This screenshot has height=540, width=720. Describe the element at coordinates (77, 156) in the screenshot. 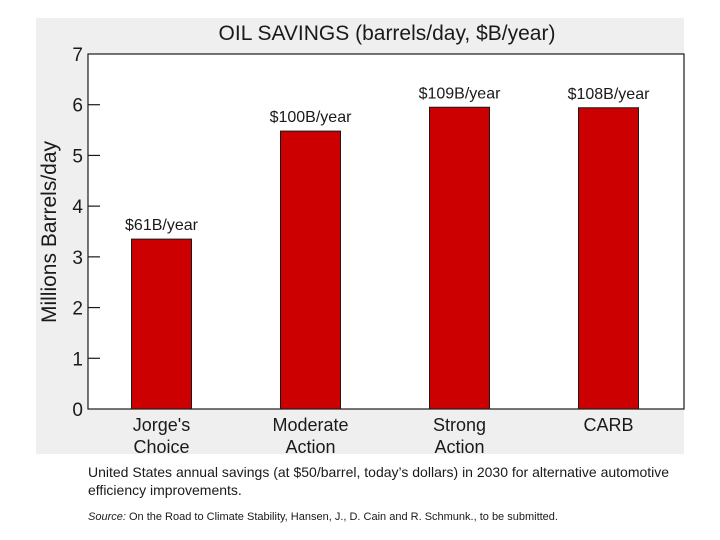

I see `y-tick-label: 5` at that location.